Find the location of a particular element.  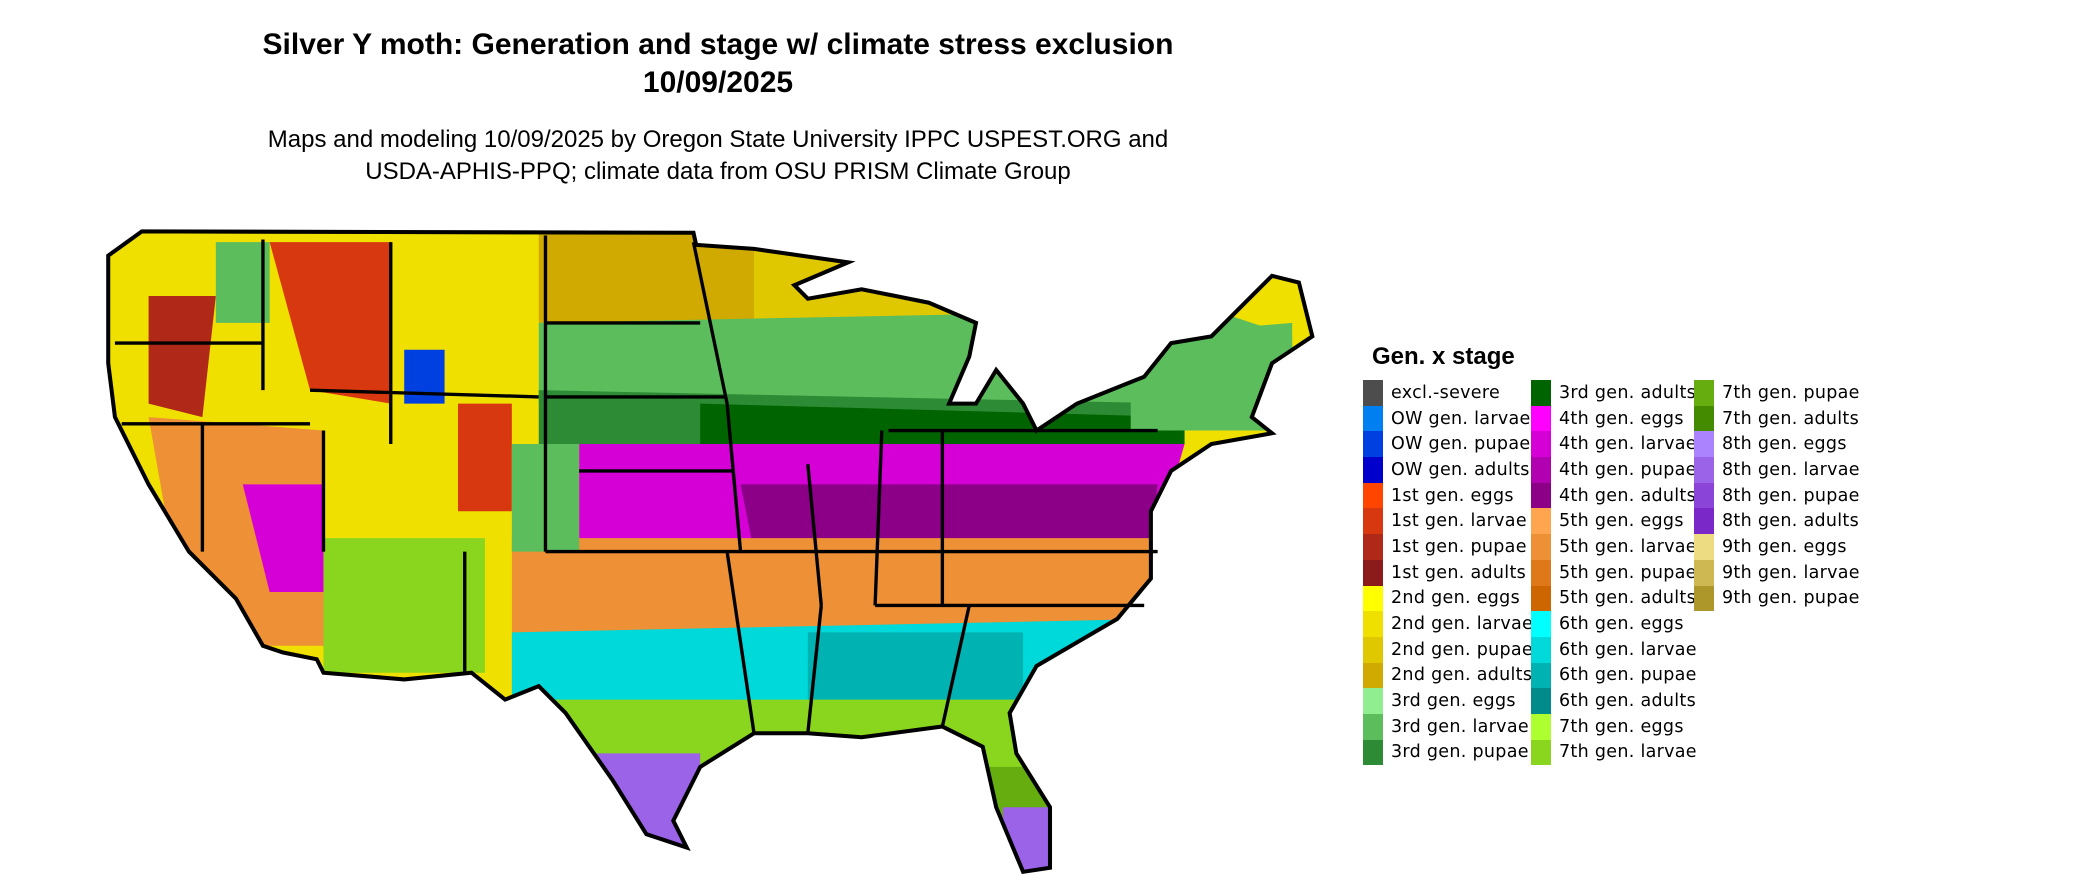

legend-title: Gen. x stage is located at coordinates (1443, 356).